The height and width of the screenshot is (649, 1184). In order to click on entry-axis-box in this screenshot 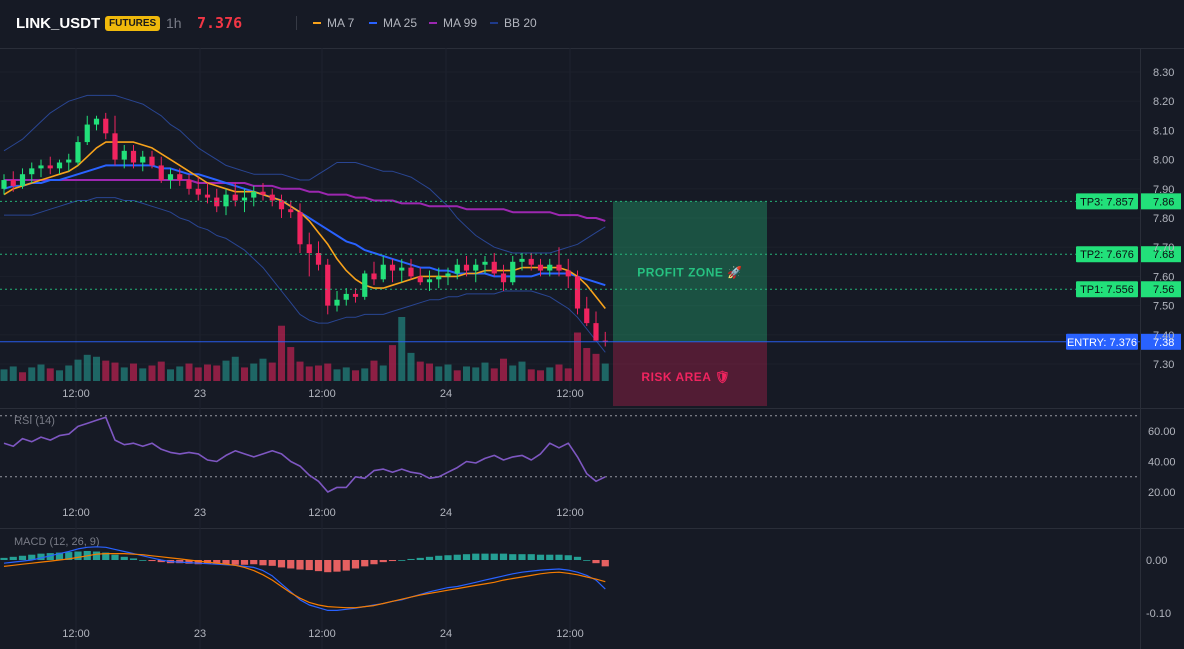, I will do `click(1161, 341)`.